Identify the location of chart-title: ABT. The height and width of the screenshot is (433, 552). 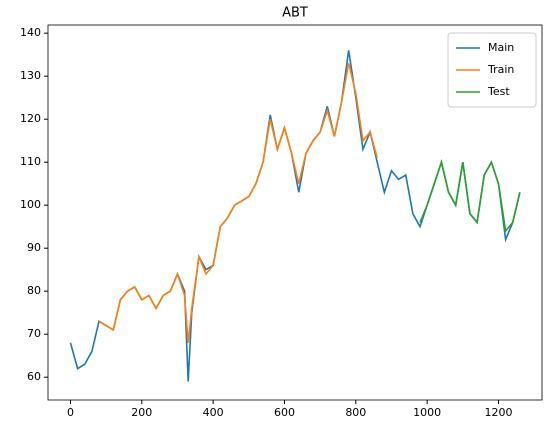
(295, 13).